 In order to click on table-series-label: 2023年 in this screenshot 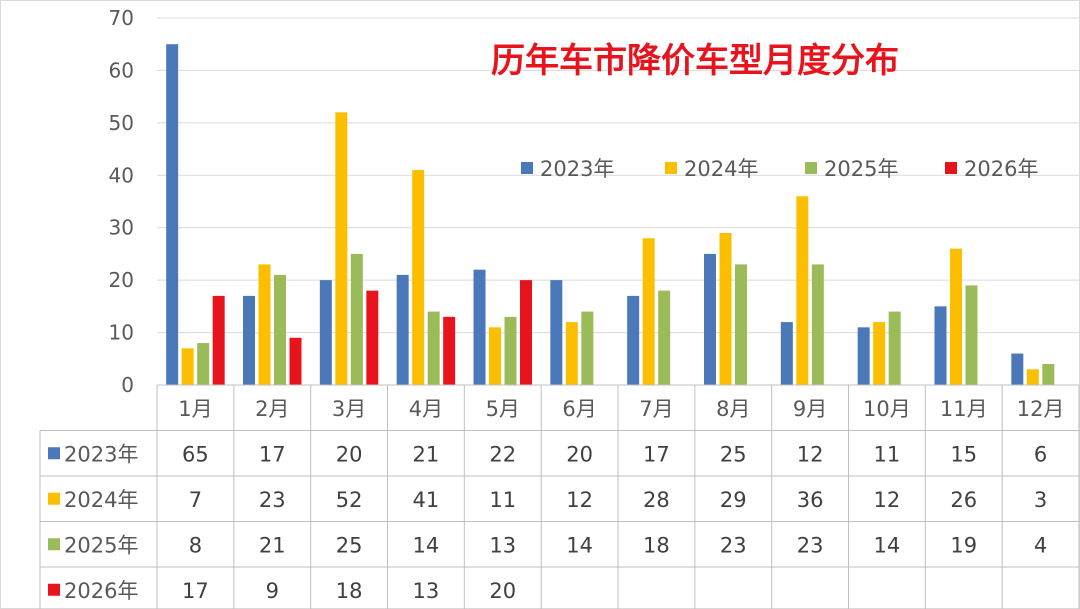, I will do `click(101, 454)`.